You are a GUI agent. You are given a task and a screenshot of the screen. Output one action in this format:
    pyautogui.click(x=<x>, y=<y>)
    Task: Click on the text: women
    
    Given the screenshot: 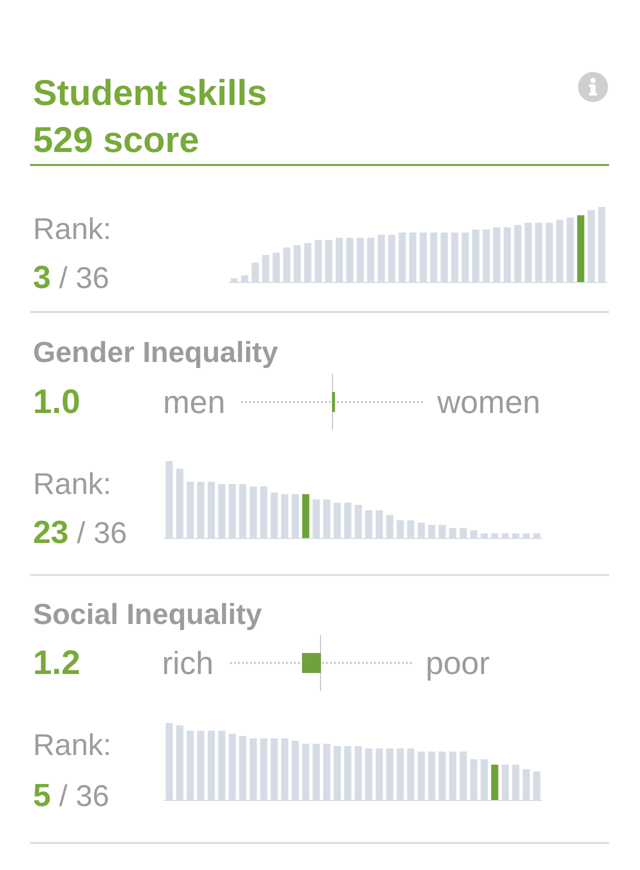 What is the action you would take?
    pyautogui.click(x=488, y=402)
    